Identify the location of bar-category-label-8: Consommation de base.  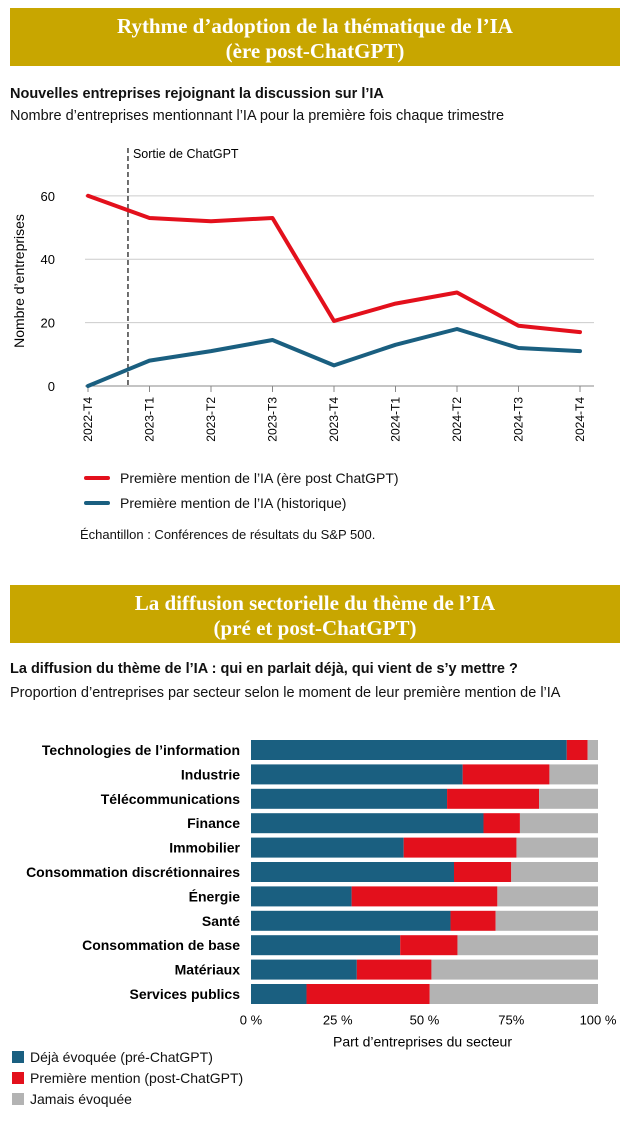
(161, 945).